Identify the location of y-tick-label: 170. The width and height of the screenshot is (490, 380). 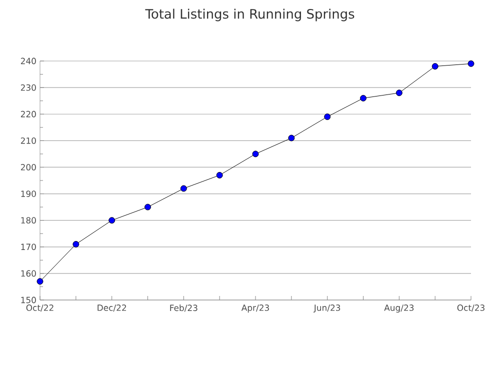
(28, 247).